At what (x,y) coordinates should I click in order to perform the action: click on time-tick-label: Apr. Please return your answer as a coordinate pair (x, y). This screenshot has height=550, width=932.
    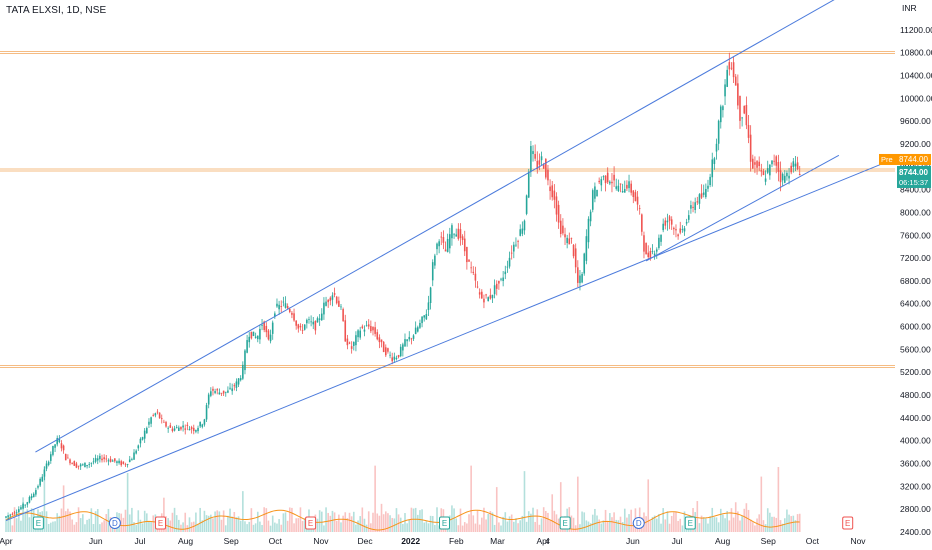
    Looking at the image, I should click on (6, 541).